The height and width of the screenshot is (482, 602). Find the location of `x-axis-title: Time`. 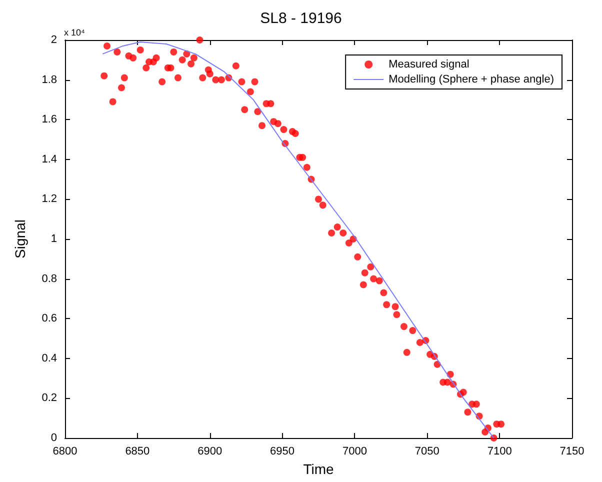

x-axis-title: Time is located at coordinates (318, 468).